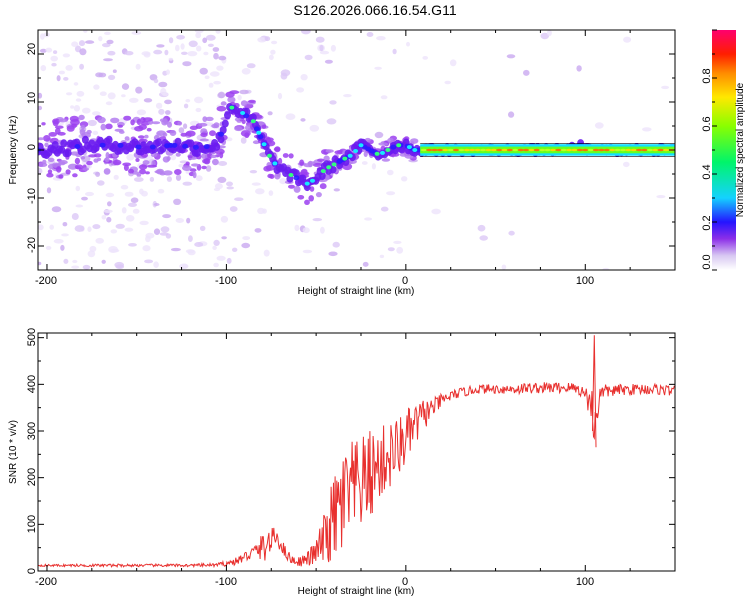 The width and height of the screenshot is (750, 600). What do you see at coordinates (32, 431) in the screenshot?
I see `snr-ytick-label: 300` at bounding box center [32, 431].